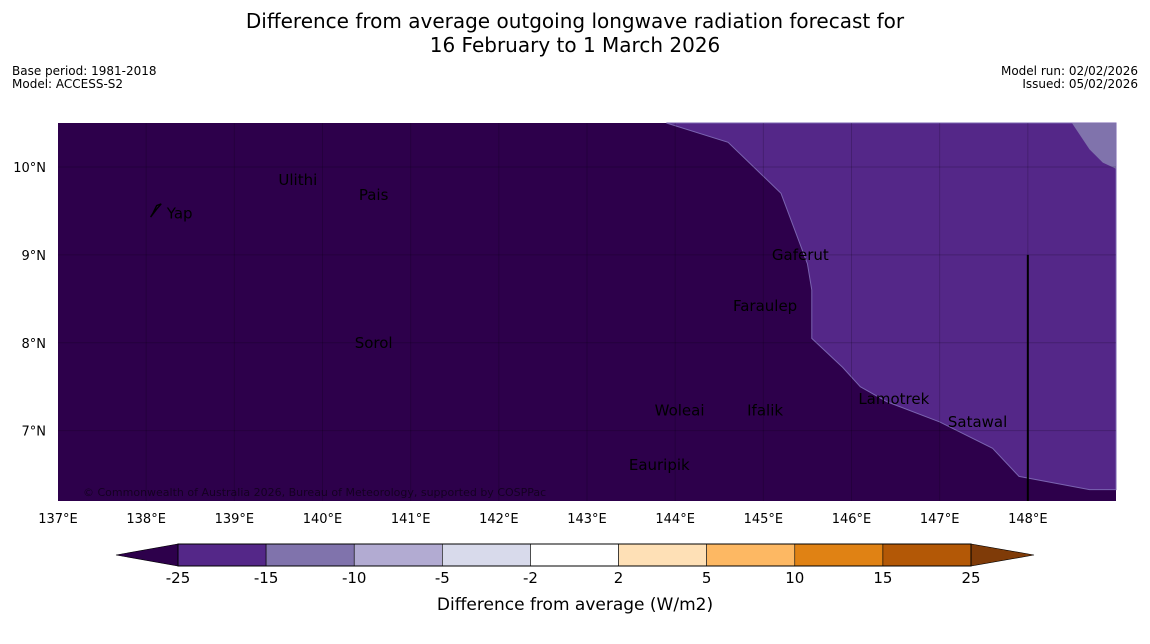 Image resolution: width=1150 pixels, height=644 pixels. Describe the element at coordinates (29, 300) in the screenshot. I see `latitude-axis: 10°N 9°N 8°N 7°N` at that location.